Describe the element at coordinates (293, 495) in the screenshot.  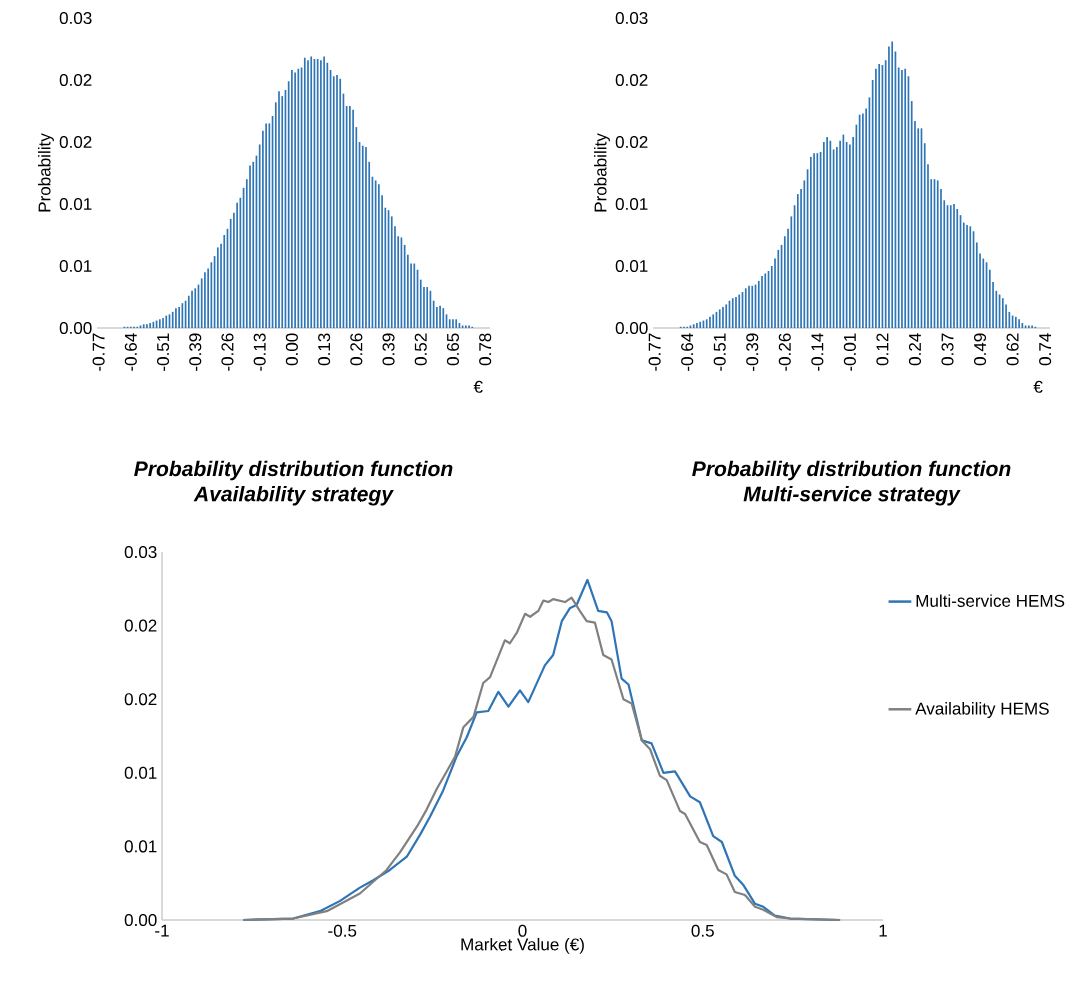
I see `text: Availability strategy` at that location.